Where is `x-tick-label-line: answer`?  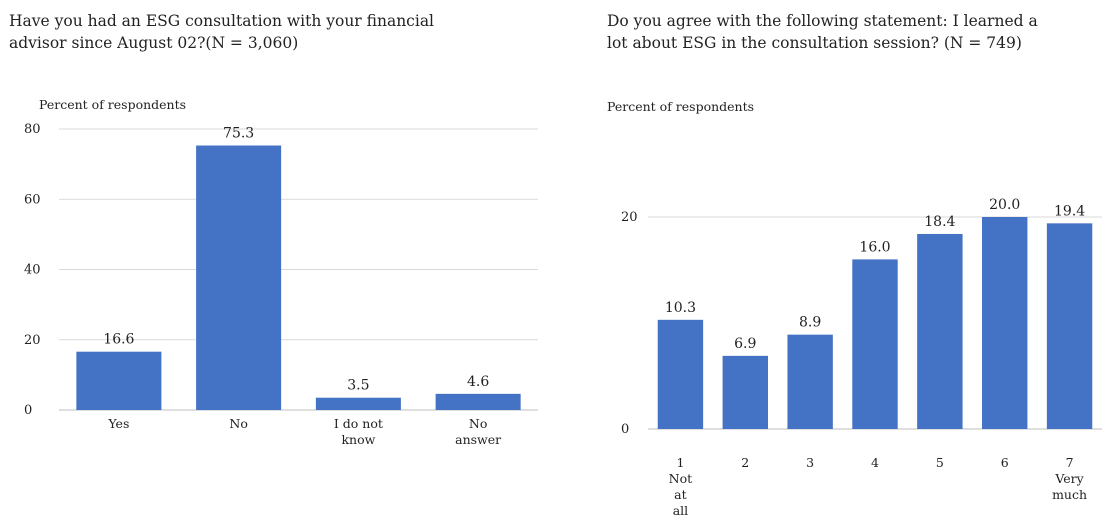
x-tick-label-line: answer is located at coordinates (478, 439).